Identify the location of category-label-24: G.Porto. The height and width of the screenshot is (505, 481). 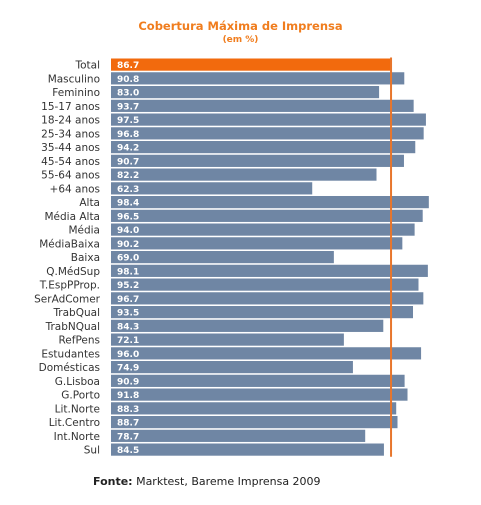
(80, 396).